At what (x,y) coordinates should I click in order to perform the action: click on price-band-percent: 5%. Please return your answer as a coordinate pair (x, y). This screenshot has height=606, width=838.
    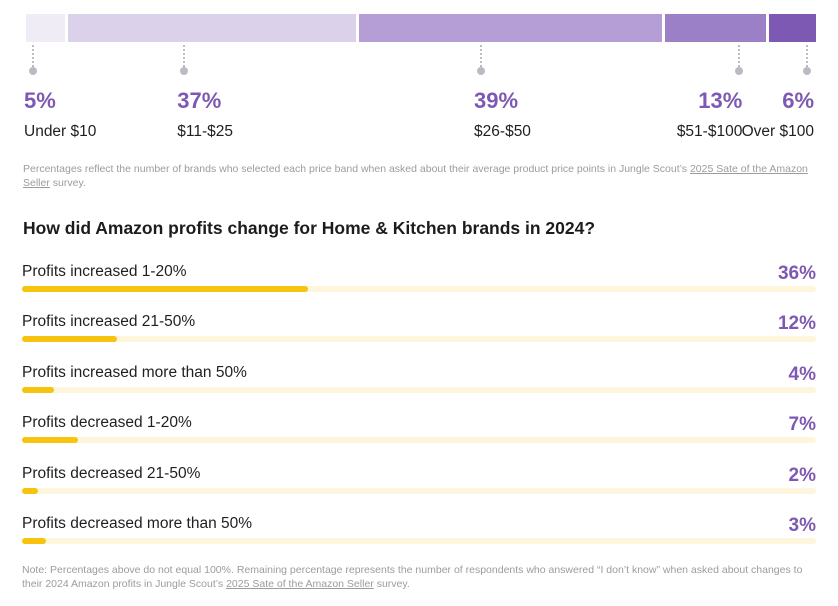
    Looking at the image, I should click on (40, 100).